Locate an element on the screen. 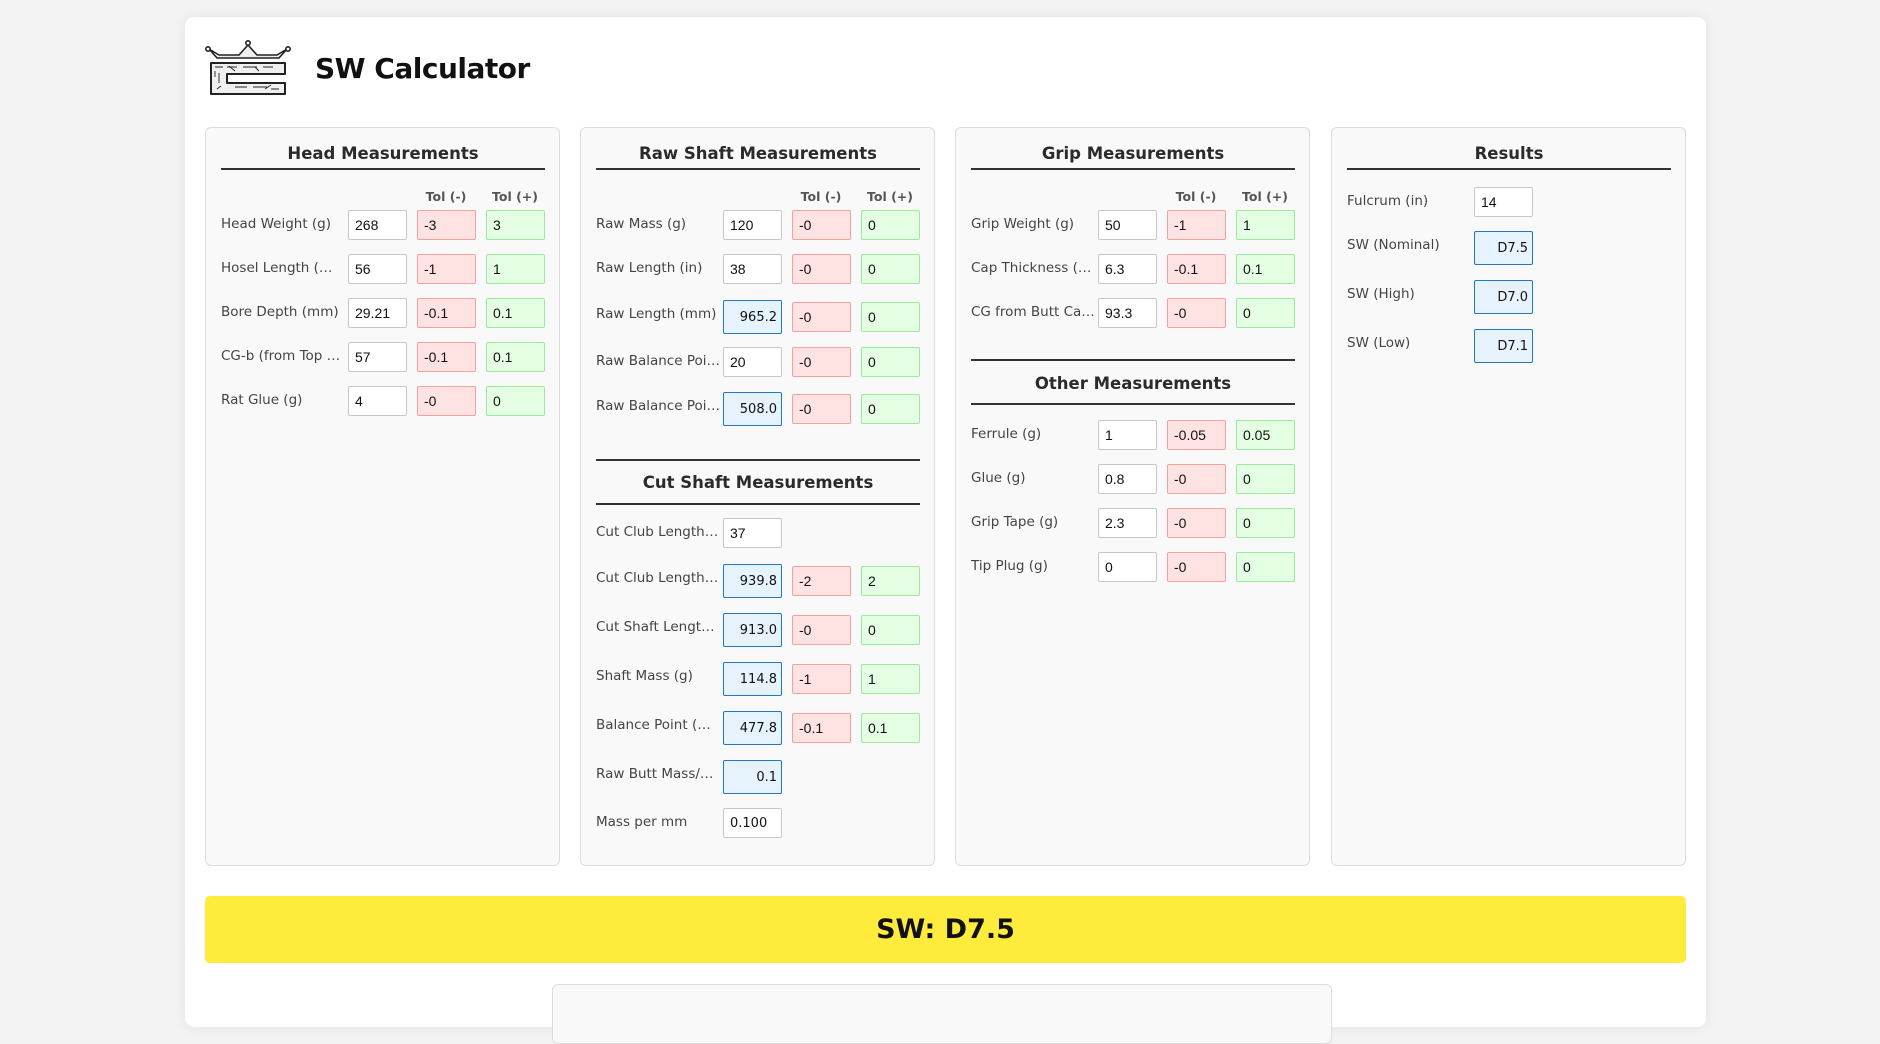  tip-plug-input is located at coordinates (1127, 567).